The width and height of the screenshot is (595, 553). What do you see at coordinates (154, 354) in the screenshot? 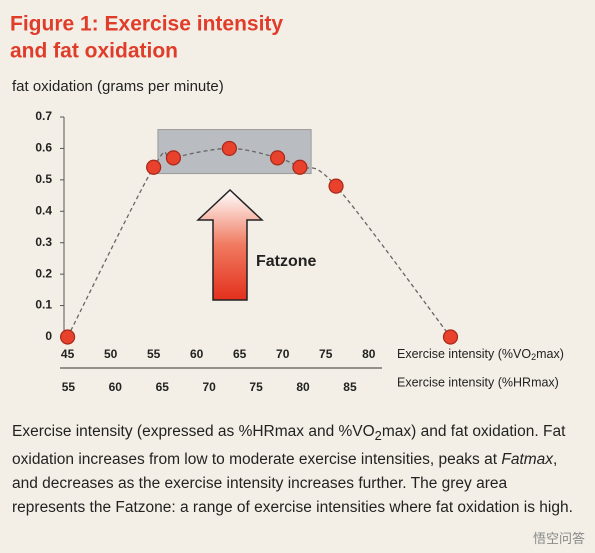
I see `x-tick-label: 55` at bounding box center [154, 354].